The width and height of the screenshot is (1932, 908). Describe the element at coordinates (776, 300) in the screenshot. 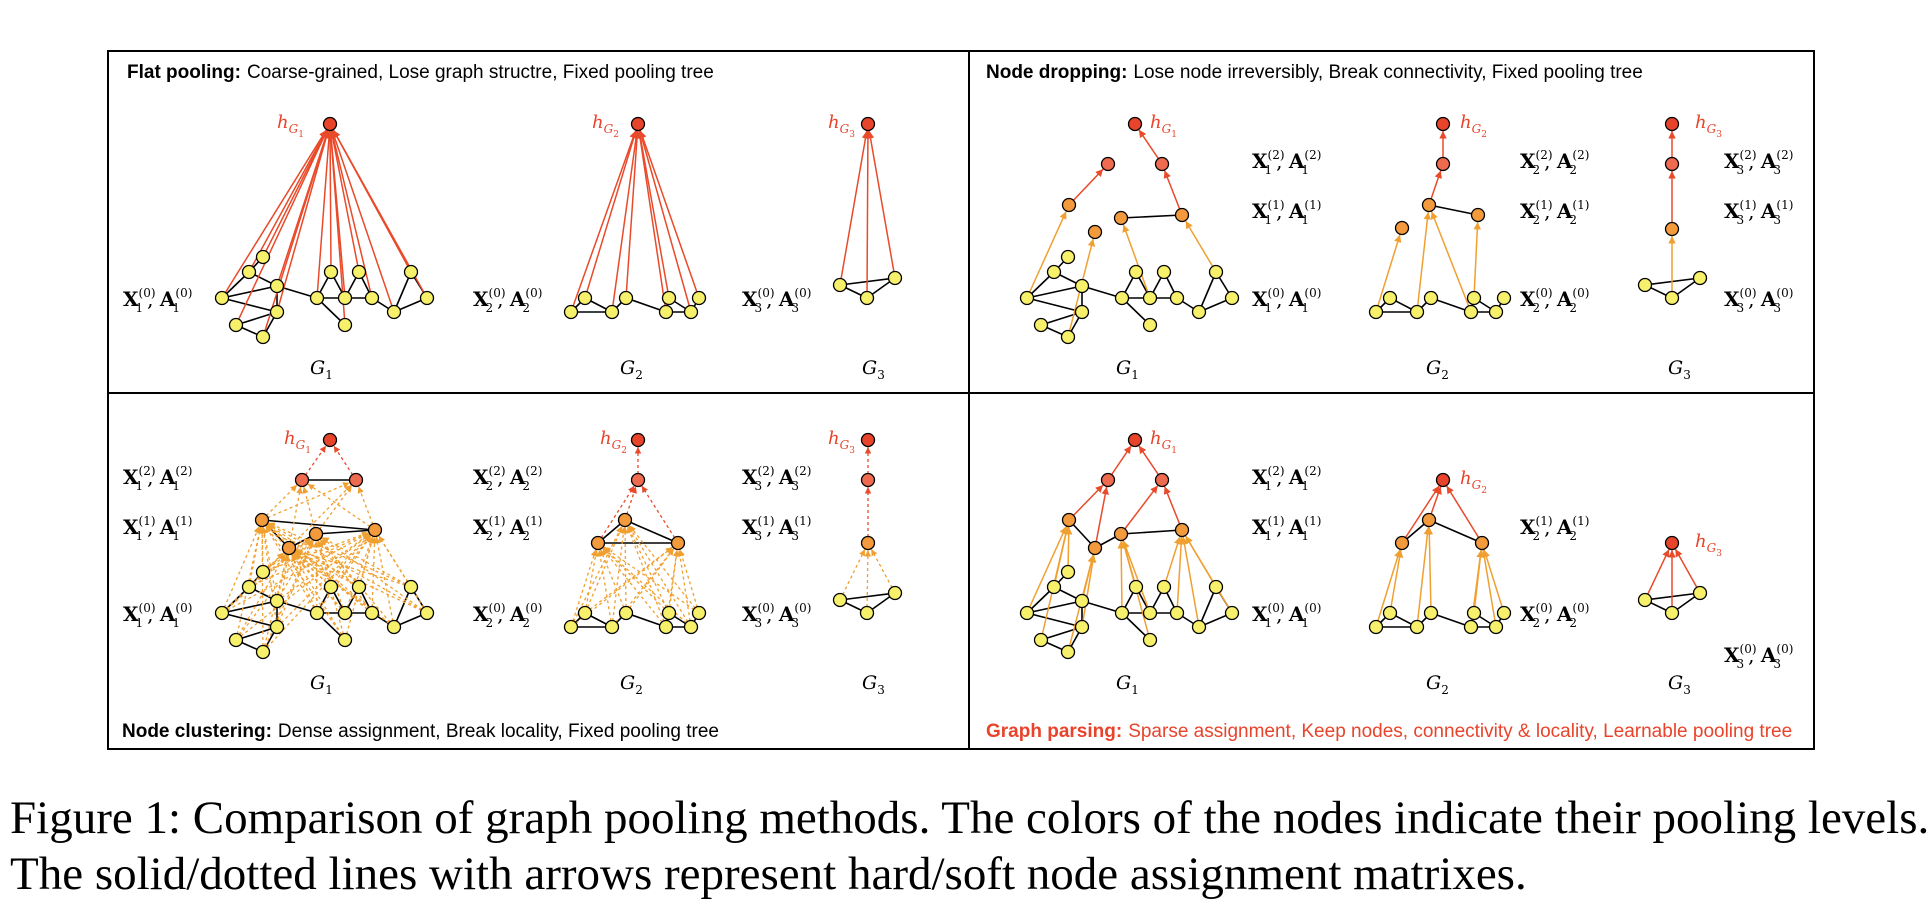

I see `feature-adjacency-label: X(0) 3, A(0) 3` at that location.